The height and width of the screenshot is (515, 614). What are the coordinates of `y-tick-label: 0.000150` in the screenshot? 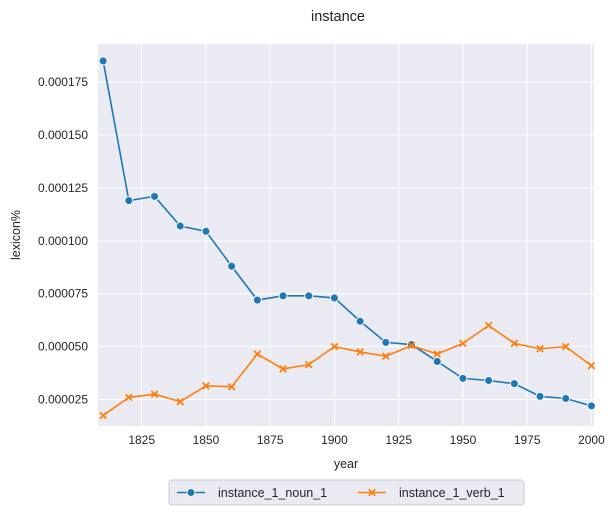 It's located at (63, 135).